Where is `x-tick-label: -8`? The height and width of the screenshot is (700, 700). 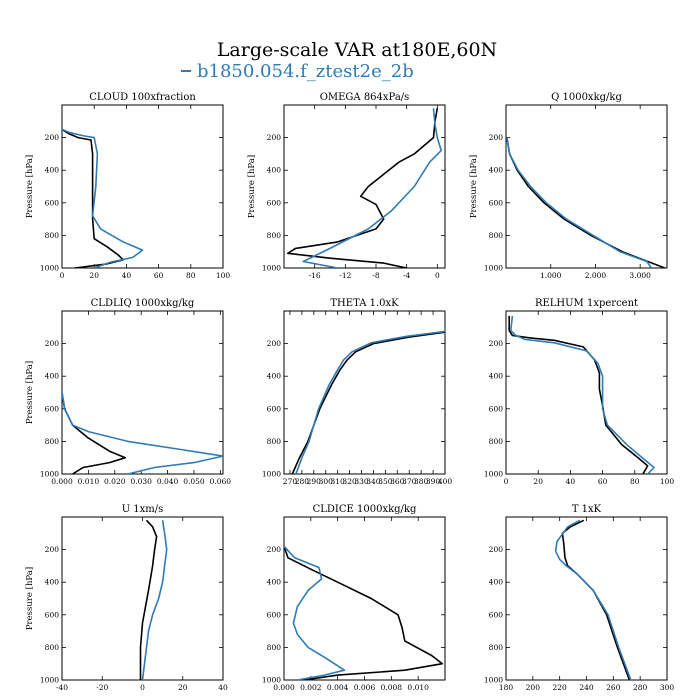 x-tick-label: -8 is located at coordinates (376, 275).